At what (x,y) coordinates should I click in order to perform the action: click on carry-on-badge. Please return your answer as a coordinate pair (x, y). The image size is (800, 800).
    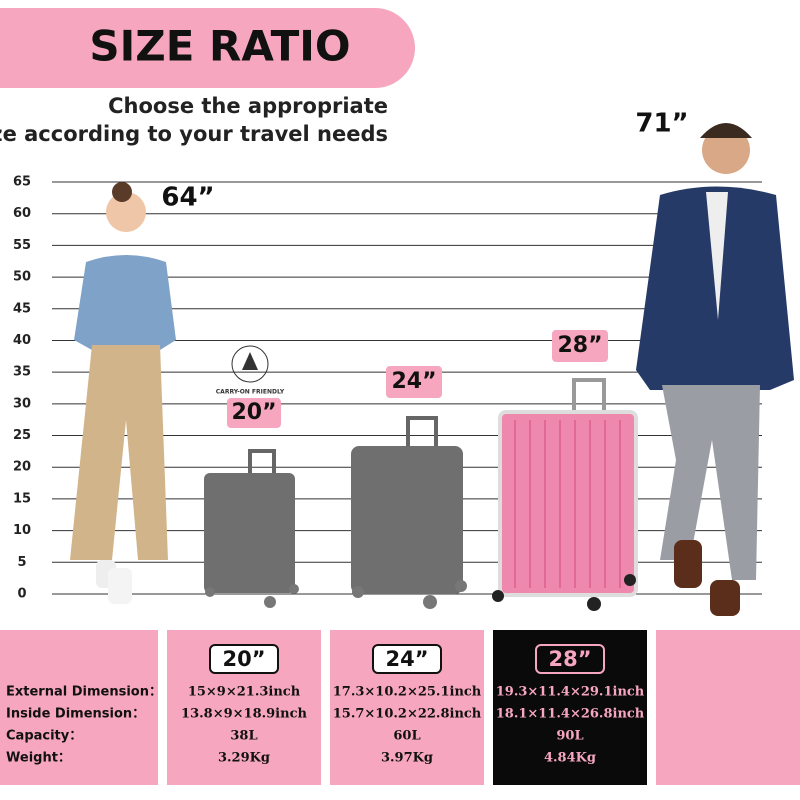
    Looking at the image, I should click on (250, 364).